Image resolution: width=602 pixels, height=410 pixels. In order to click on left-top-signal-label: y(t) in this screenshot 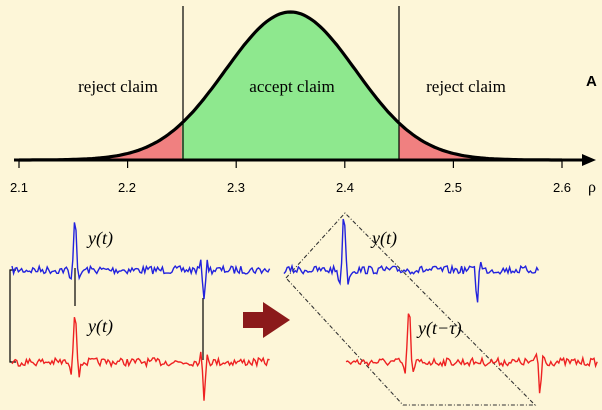, I will do `click(99, 238)`.